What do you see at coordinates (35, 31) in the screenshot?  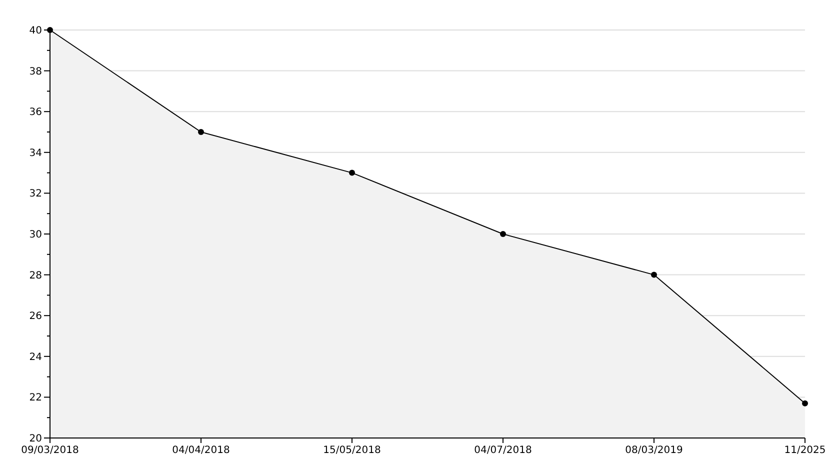 I see `y-tick-label: 40` at bounding box center [35, 31].